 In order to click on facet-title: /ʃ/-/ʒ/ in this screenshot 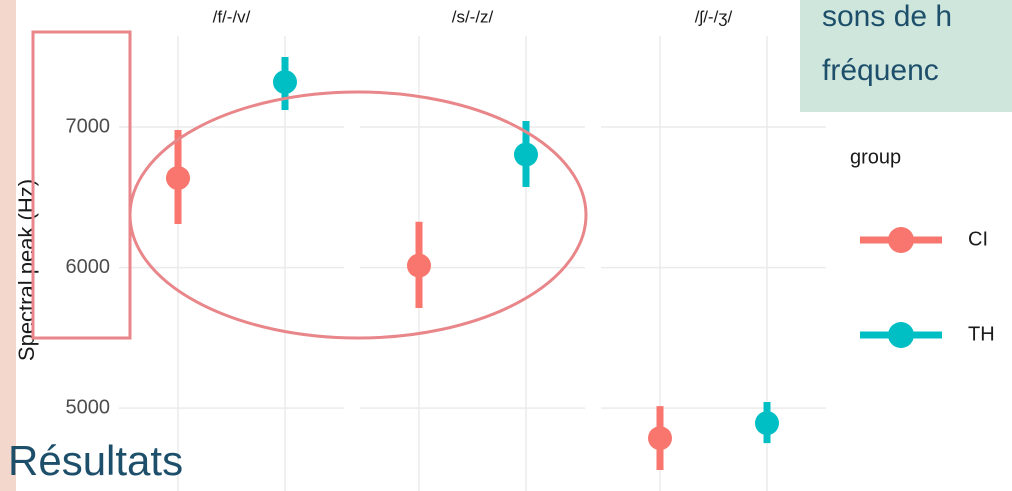, I will do `click(714, 16)`.